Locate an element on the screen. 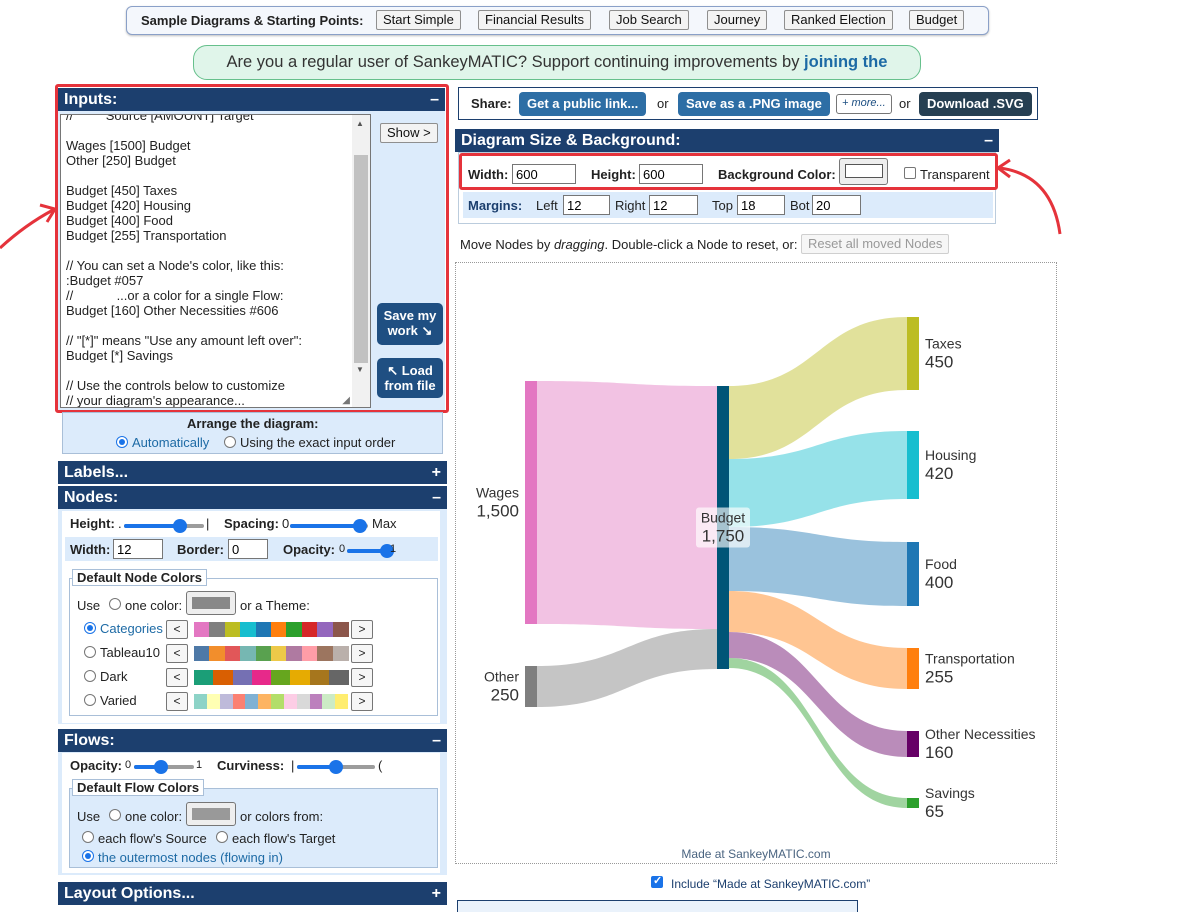  inputs-panel-header: Inputs: – is located at coordinates (251, 99).